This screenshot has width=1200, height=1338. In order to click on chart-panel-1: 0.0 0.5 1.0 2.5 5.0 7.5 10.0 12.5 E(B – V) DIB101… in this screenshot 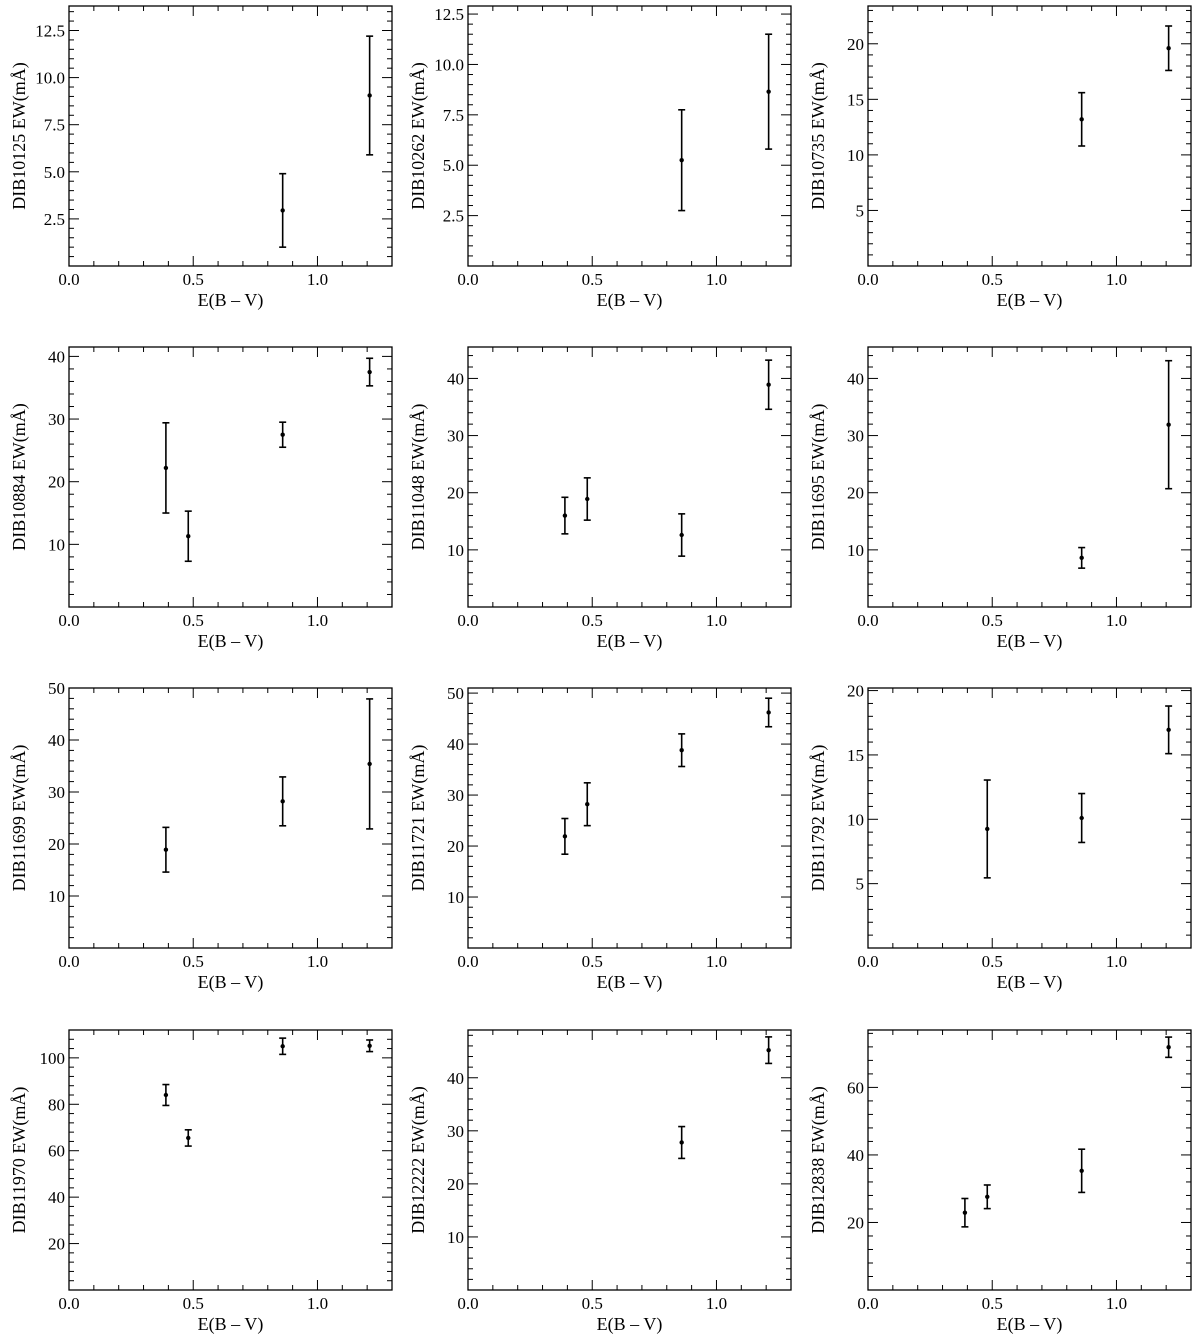, I will do `click(201, 158)`.